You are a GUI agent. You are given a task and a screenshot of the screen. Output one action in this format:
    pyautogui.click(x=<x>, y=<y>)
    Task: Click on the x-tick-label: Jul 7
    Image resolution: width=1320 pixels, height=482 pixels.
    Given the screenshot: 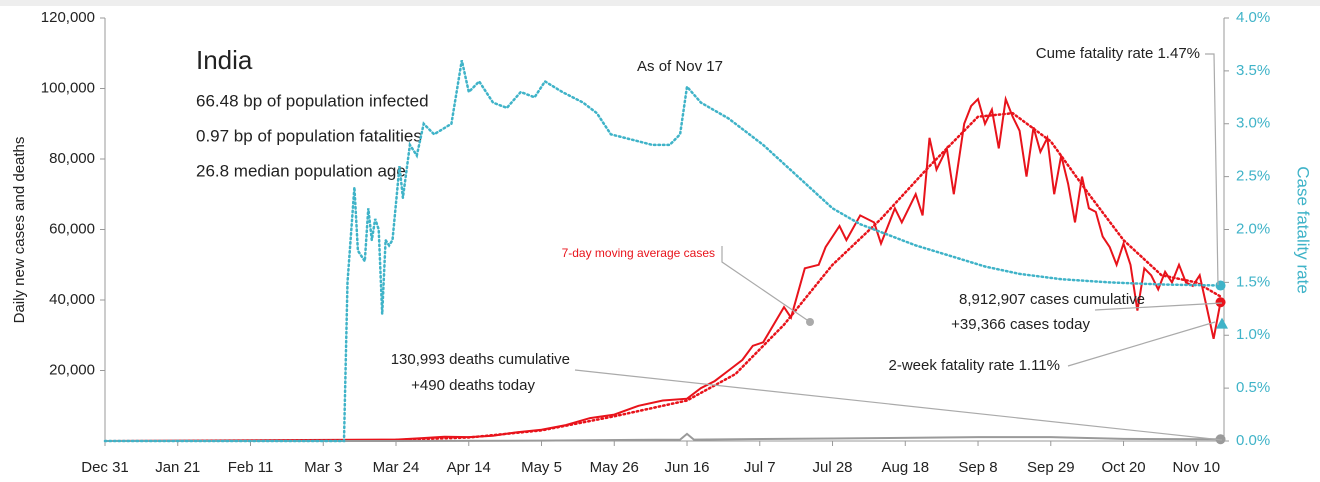 What is the action you would take?
    pyautogui.click(x=760, y=467)
    